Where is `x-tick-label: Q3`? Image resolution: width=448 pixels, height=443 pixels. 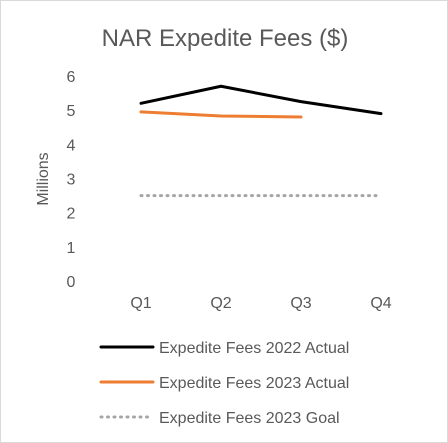
x-tick-label: Q3 is located at coordinates (300, 303).